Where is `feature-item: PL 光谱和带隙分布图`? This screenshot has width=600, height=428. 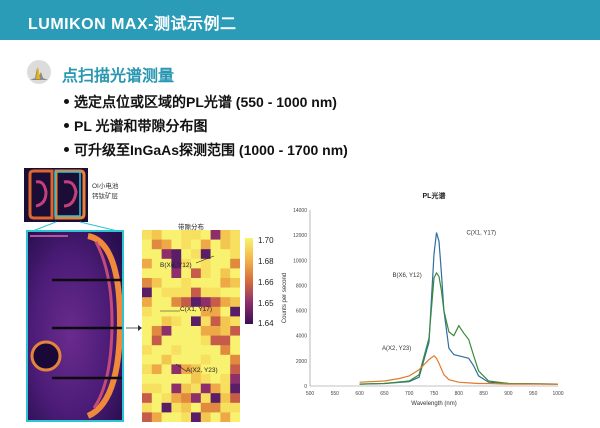
feature-item: PL 光谱和带隙分布图 is located at coordinates (206, 128).